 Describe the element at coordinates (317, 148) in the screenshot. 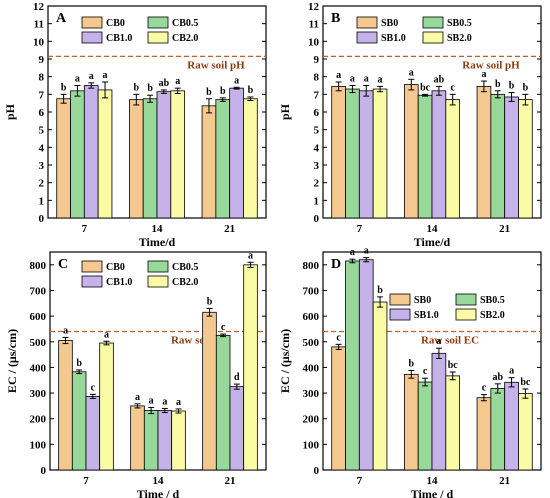

I see `y-tick-label: 4` at that location.